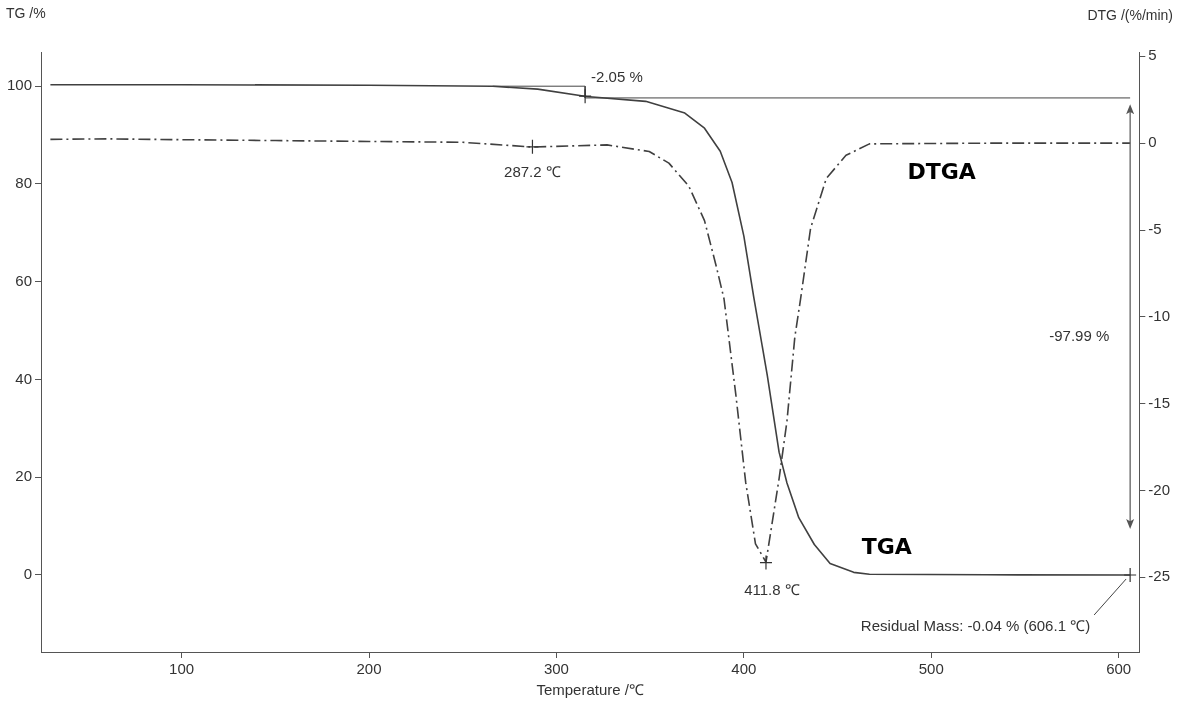 The height and width of the screenshot is (704, 1177). What do you see at coordinates (24, 280) in the screenshot?
I see `y-tick-label: 60` at bounding box center [24, 280].